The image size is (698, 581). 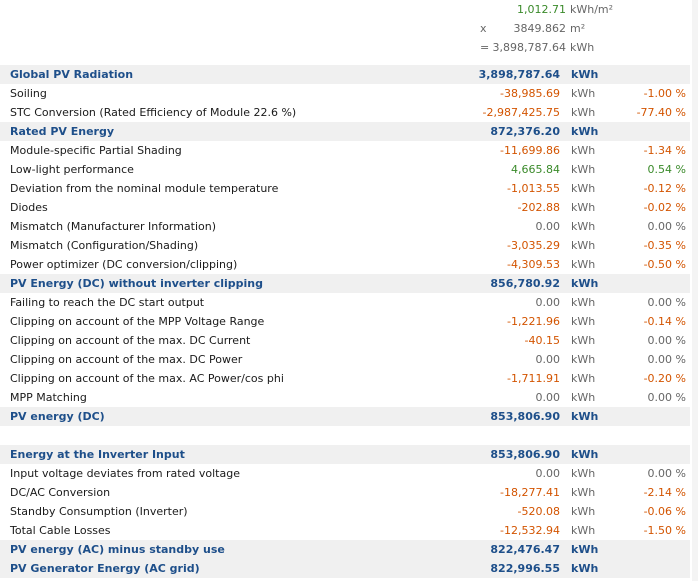 What do you see at coordinates (664, 264) in the screenshot?
I see `row-percentage: -0.50 %` at bounding box center [664, 264].